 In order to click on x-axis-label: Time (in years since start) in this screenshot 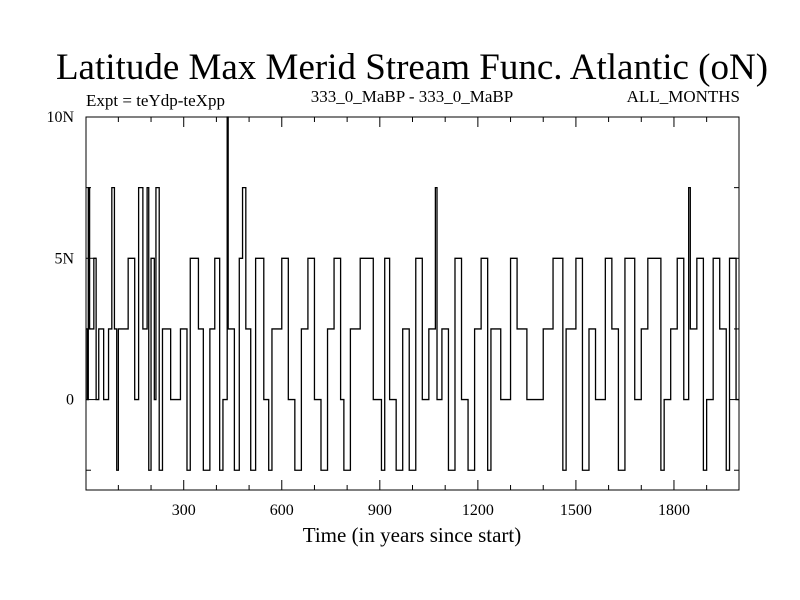, I will do `click(412, 535)`.